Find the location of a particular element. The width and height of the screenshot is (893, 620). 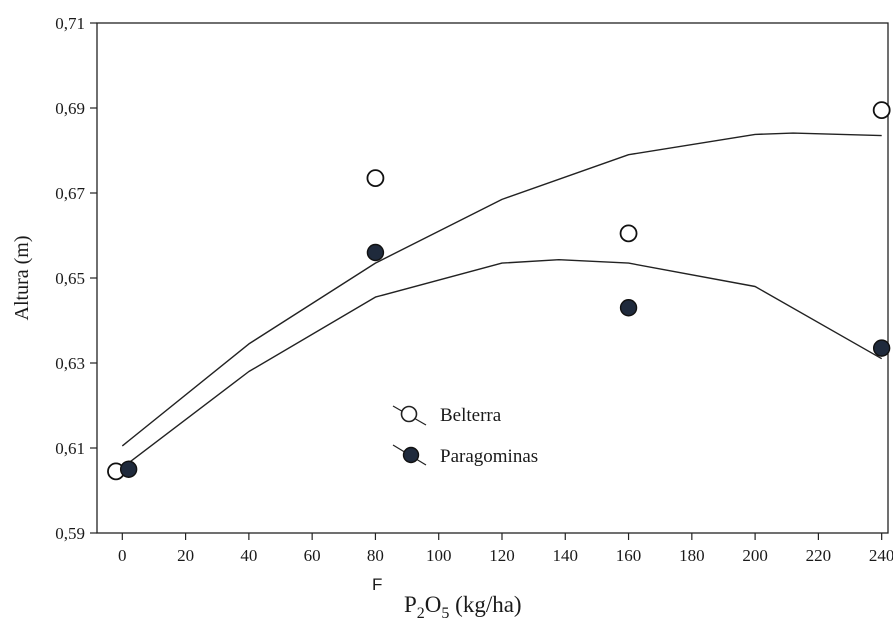

x-tick-label: 140 is located at coordinates (566, 555).